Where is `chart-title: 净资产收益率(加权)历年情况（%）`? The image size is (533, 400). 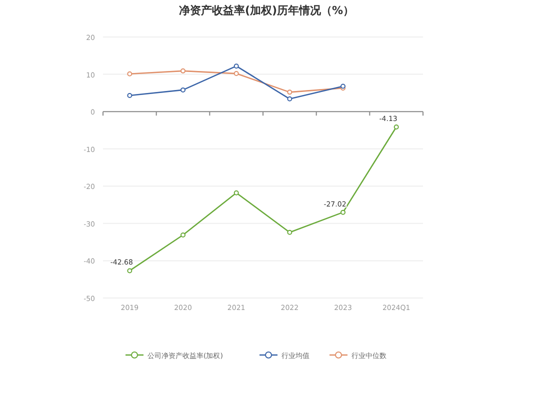
chart-title: 净资产收益率(加权)历年情况（%） is located at coordinates (266, 10).